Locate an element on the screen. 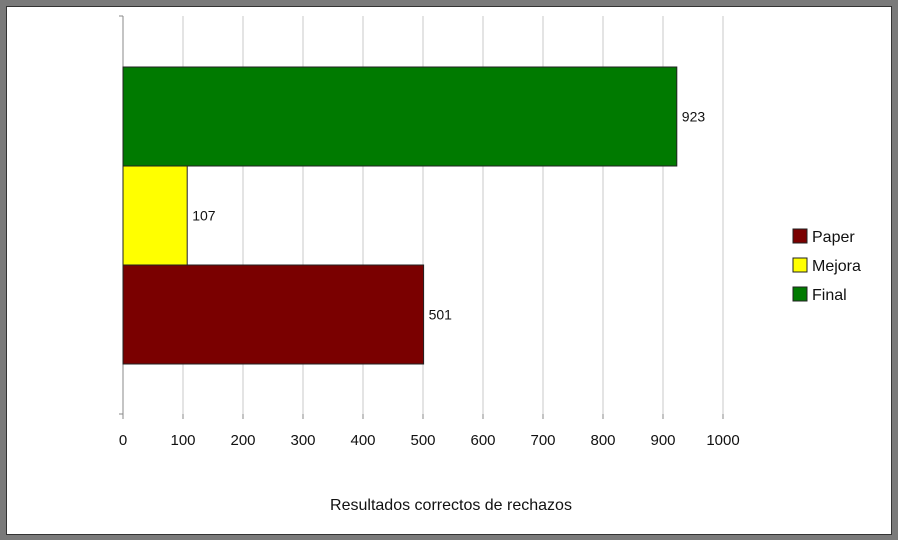 The height and width of the screenshot is (540, 898). x-tick-label: 900 is located at coordinates (662, 440).